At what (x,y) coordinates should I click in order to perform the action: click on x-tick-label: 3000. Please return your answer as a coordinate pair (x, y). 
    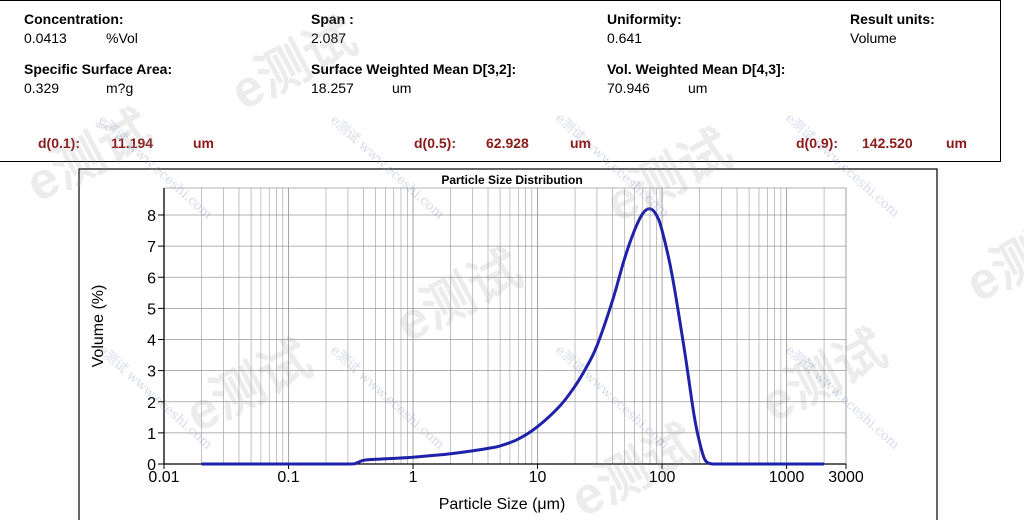
    Looking at the image, I should click on (846, 477).